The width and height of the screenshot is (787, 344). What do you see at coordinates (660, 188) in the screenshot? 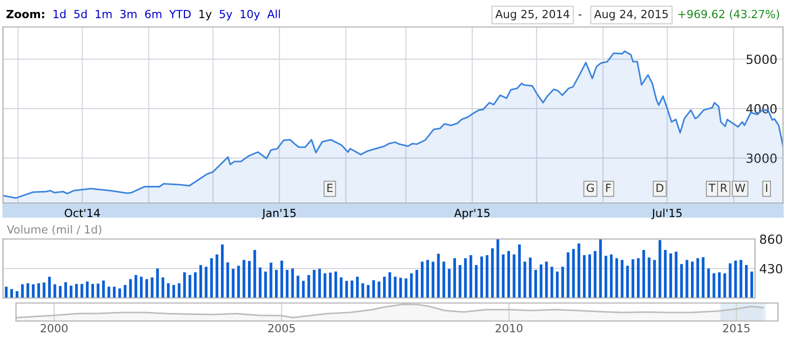
I see `annotation: D` at bounding box center [660, 188].